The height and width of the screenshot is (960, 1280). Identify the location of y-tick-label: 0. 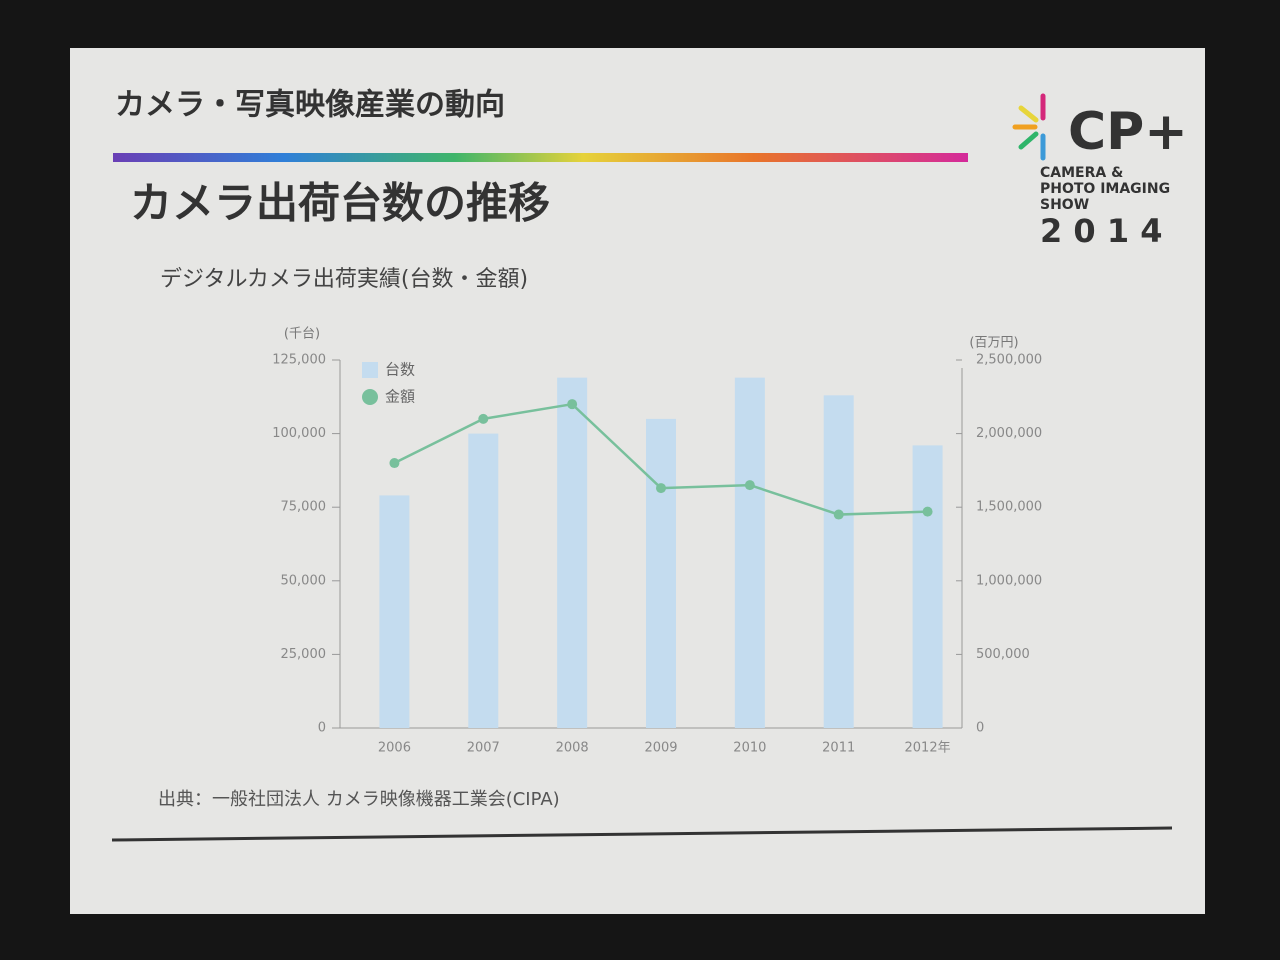
(322, 728).